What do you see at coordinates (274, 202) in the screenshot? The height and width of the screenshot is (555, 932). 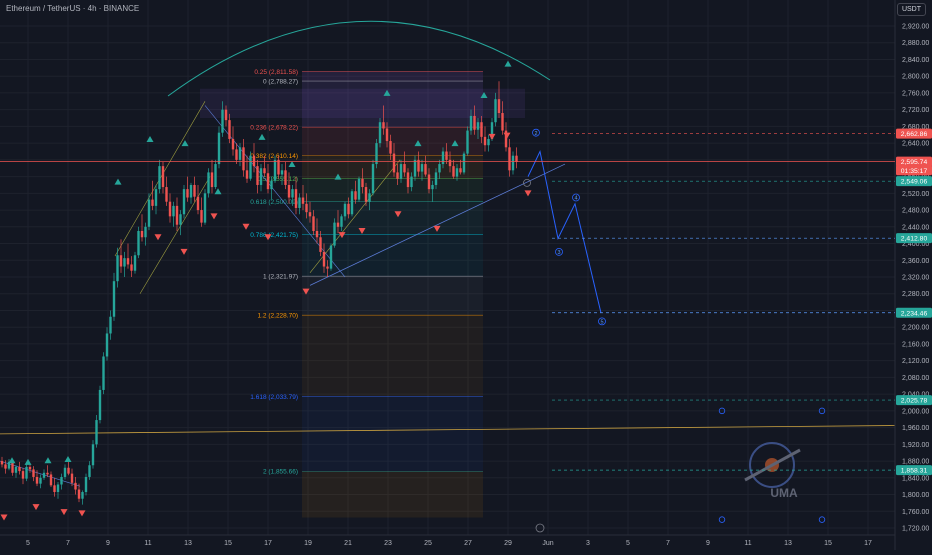 I see `fib-level-label: 0.618 (2,500.09)` at bounding box center [274, 202].